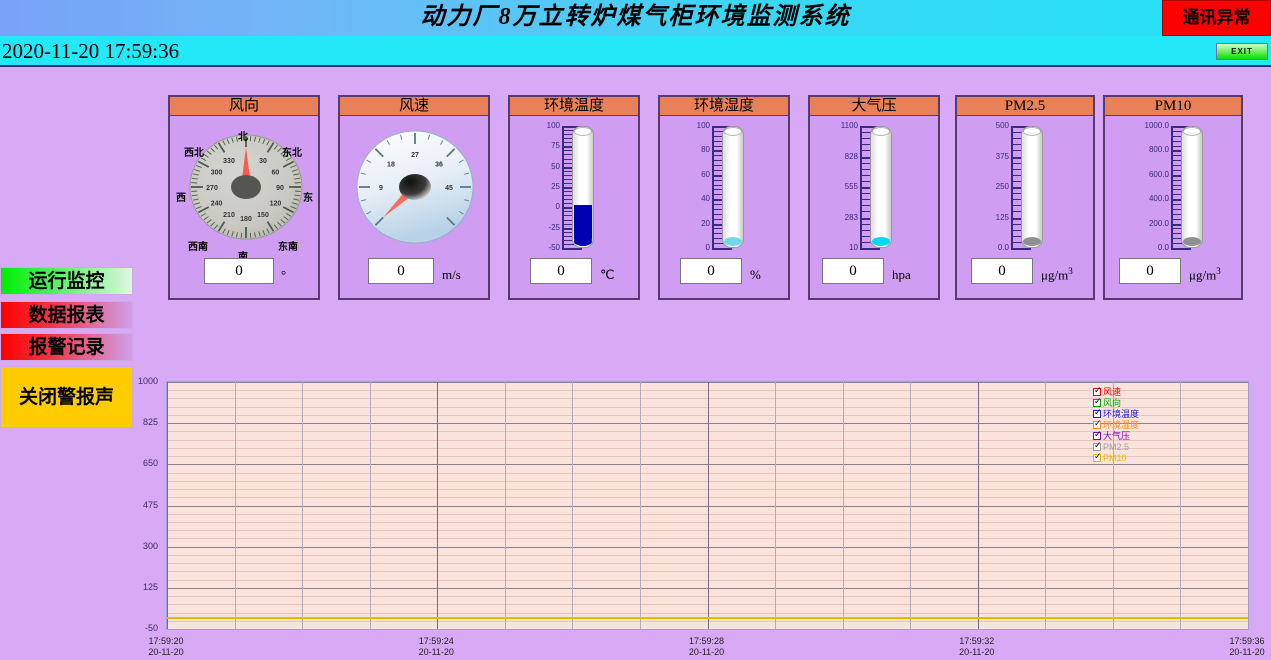  What do you see at coordinates (151, 628) in the screenshot?
I see `chart-y-tick-label: -50` at bounding box center [151, 628].